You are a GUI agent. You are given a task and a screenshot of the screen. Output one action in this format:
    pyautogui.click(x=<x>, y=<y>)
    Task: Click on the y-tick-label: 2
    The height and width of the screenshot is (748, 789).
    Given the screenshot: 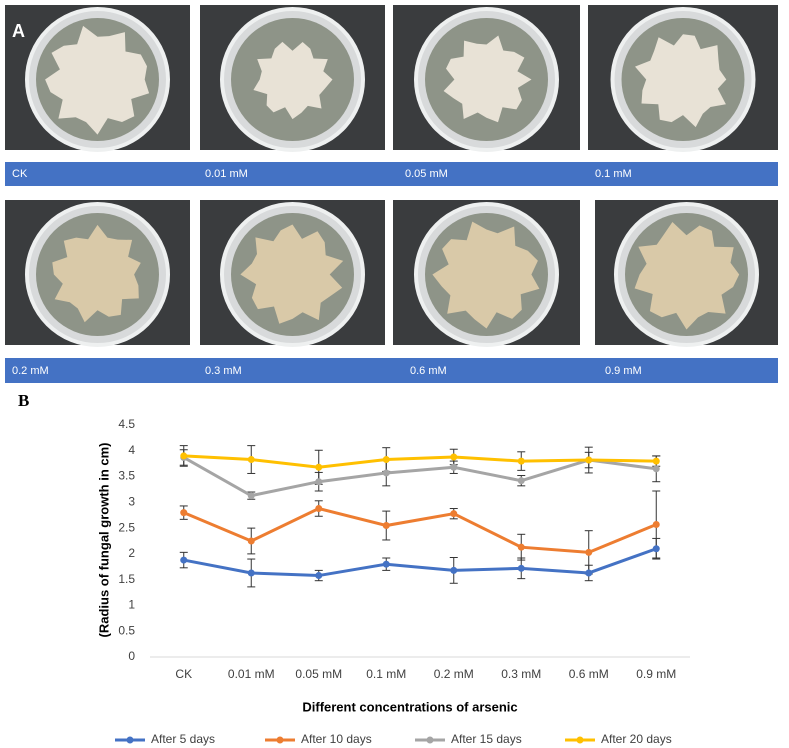 What is the action you would take?
    pyautogui.click(x=131, y=553)
    